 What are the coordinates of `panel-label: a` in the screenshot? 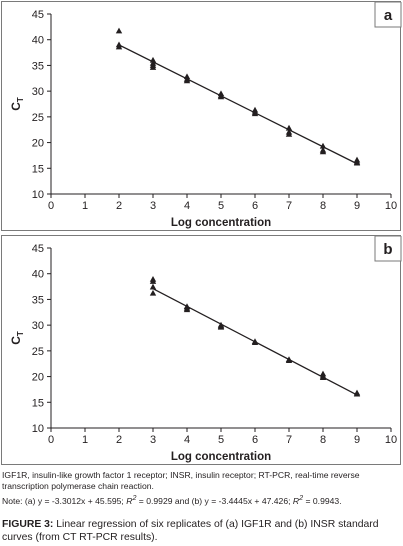 It's located at (388, 15).